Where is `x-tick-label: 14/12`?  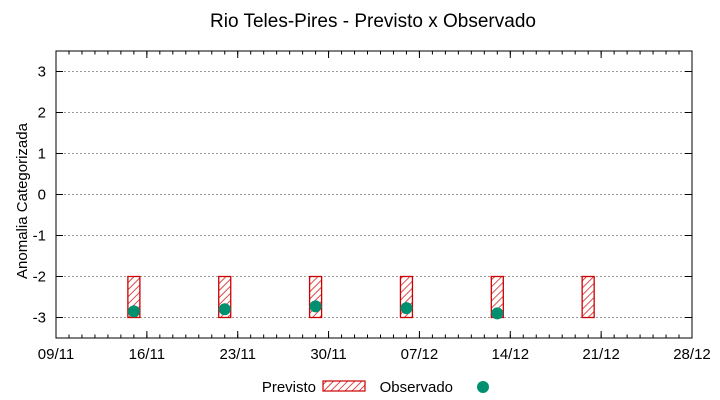 x-tick-label: 14/12 is located at coordinates (511, 354).